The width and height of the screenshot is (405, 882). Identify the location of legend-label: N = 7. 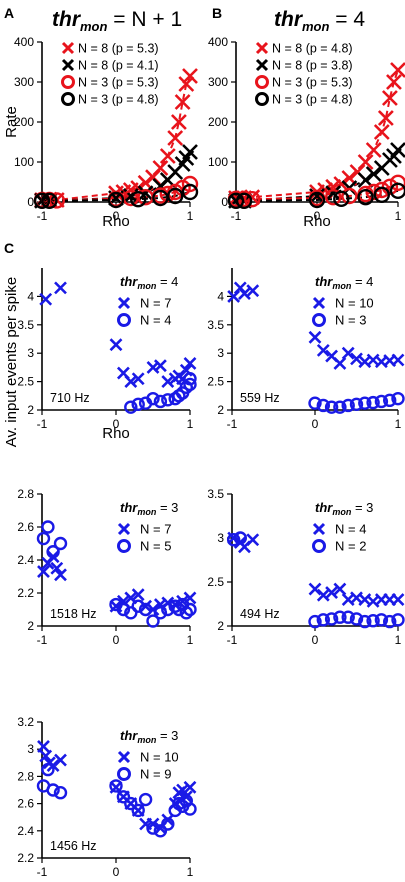
(155, 303).